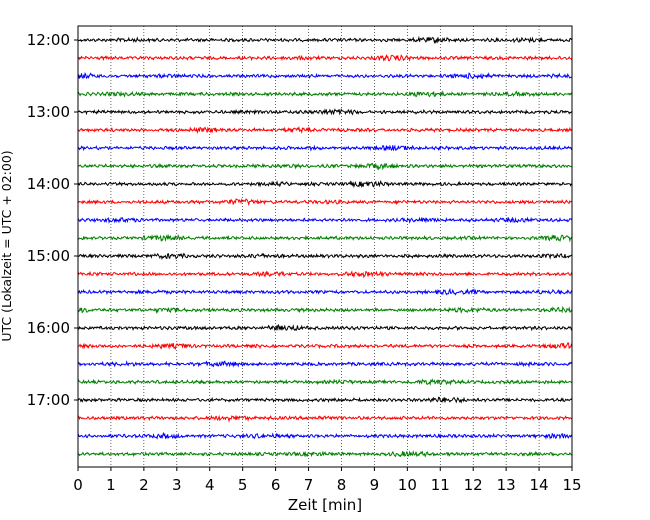 The height and width of the screenshot is (520, 650). Describe the element at coordinates (48, 400) in the screenshot. I see `y-tick-label: 17:00` at that location.